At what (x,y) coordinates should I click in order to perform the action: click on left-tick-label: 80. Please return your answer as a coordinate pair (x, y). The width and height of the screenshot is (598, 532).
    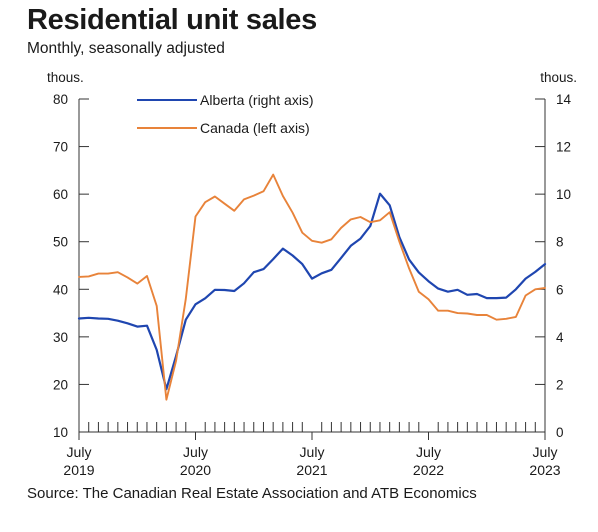
    Looking at the image, I should click on (60, 99).